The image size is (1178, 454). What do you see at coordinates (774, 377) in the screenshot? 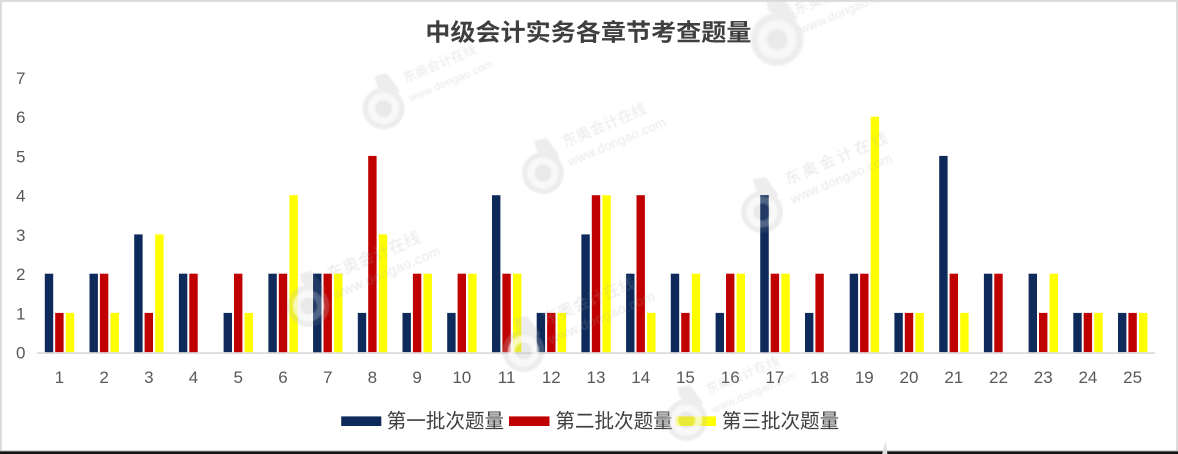
I see `svg-text: 17` at bounding box center [774, 377].